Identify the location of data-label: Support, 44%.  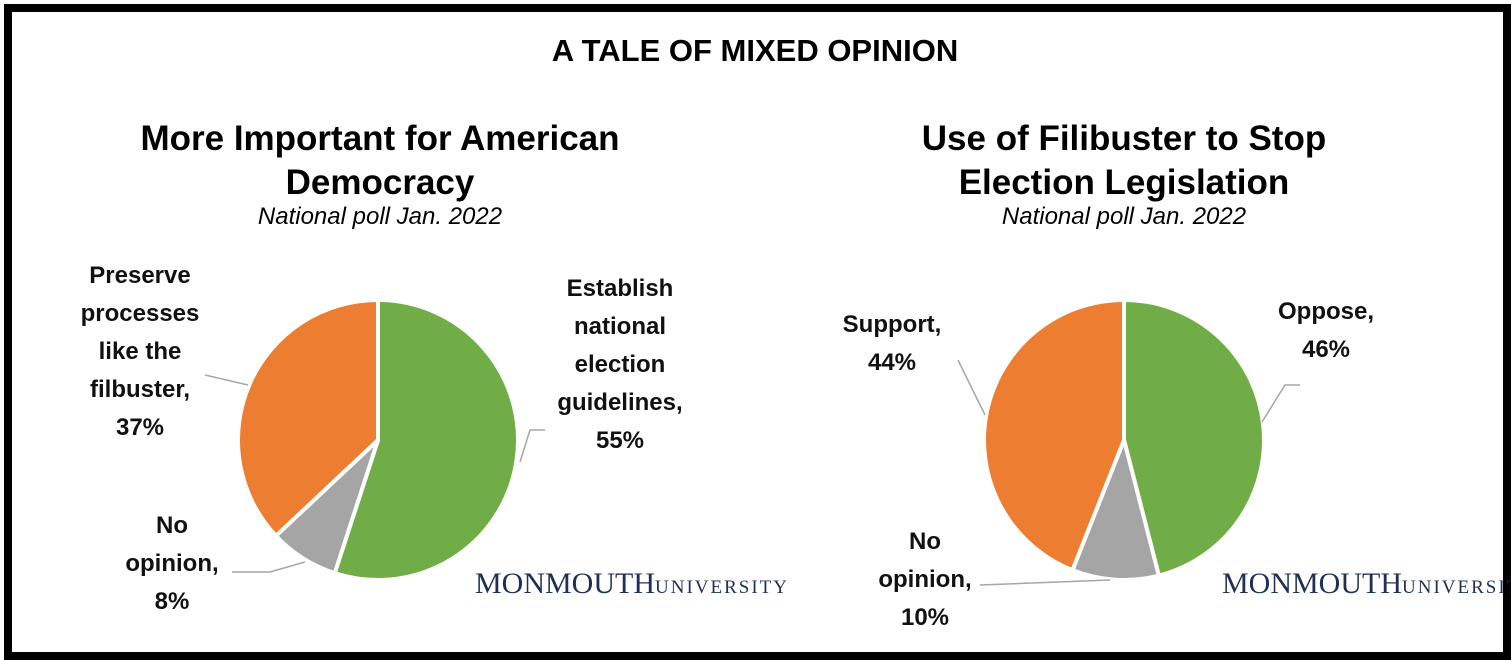
(892, 344).